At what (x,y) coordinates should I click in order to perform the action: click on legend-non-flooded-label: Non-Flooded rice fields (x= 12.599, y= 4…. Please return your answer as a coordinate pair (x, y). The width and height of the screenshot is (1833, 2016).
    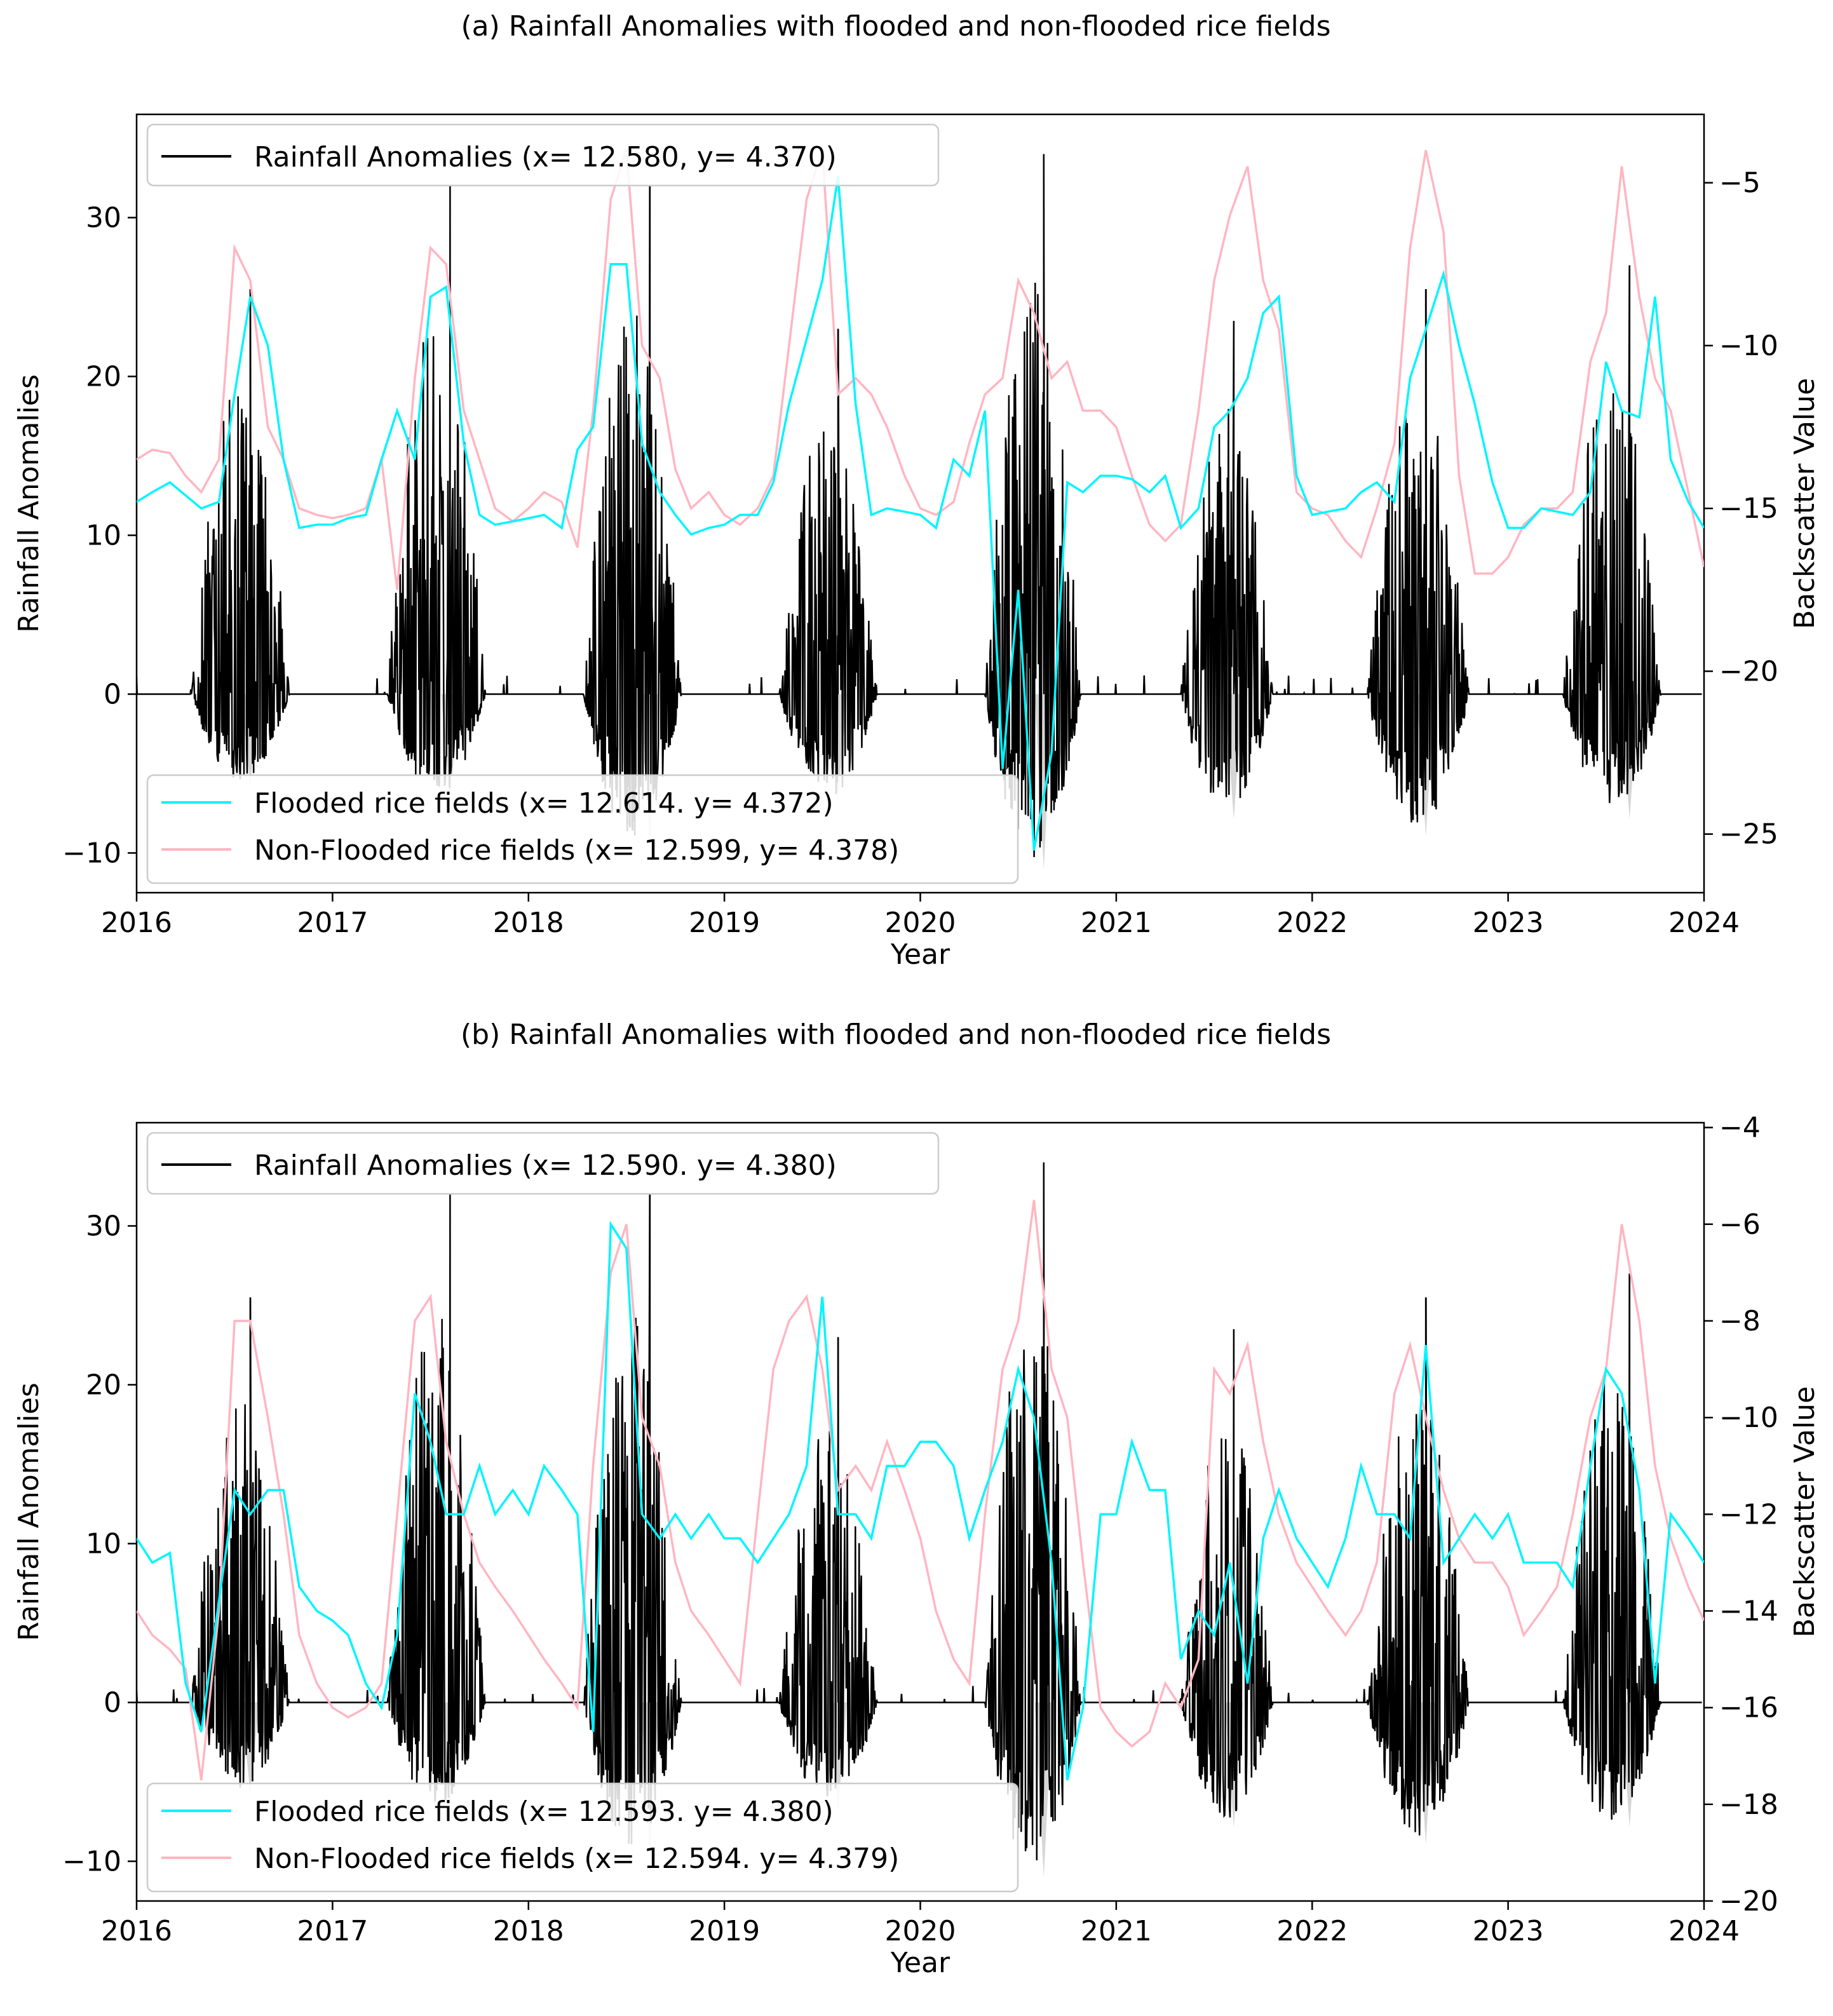
    Looking at the image, I should click on (576, 850).